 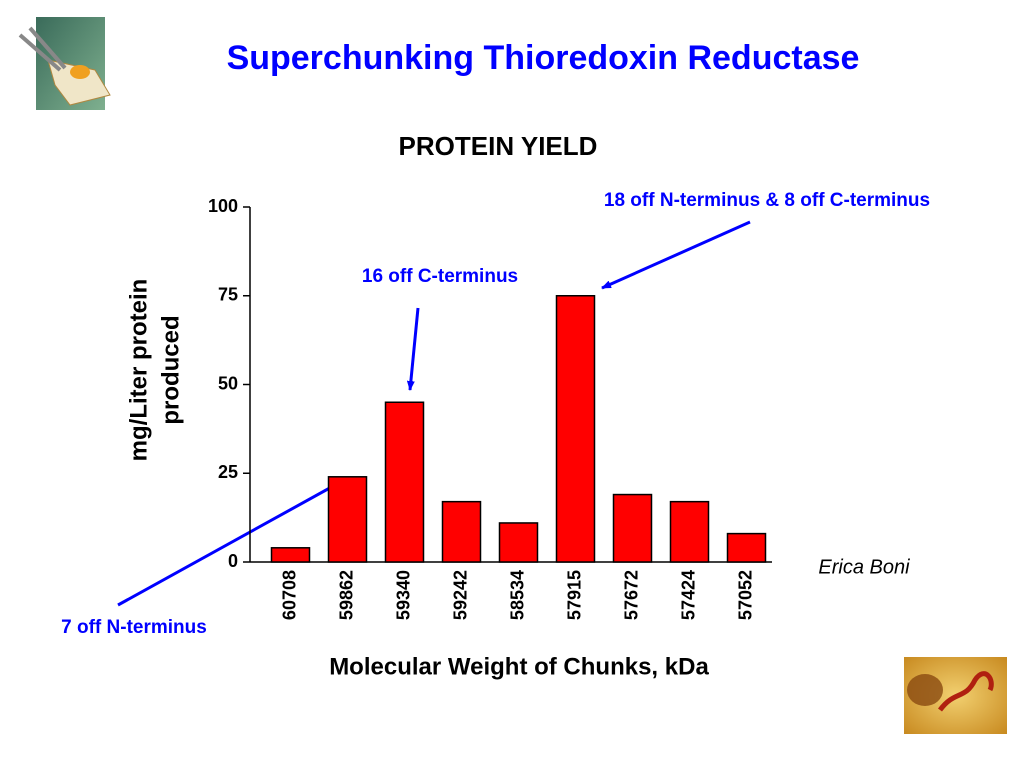 What do you see at coordinates (223, 206) in the screenshot?
I see `y-tick-label: 100` at bounding box center [223, 206].